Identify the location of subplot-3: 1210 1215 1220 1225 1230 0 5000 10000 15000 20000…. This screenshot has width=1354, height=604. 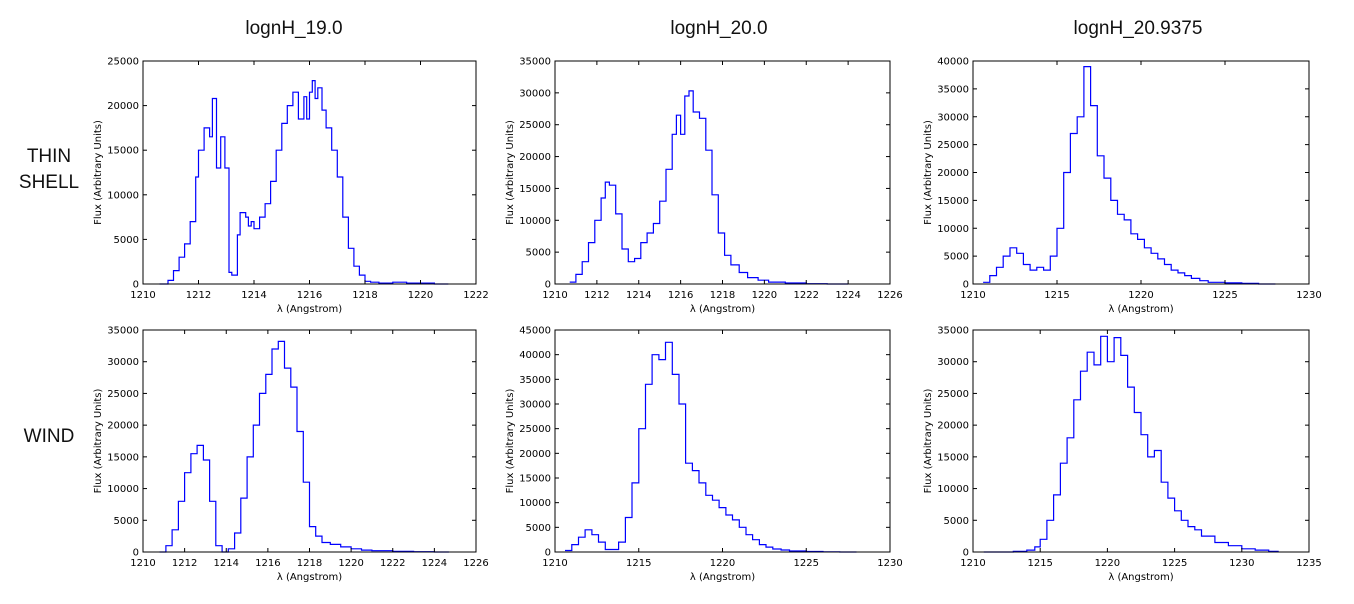
(1122, 186).